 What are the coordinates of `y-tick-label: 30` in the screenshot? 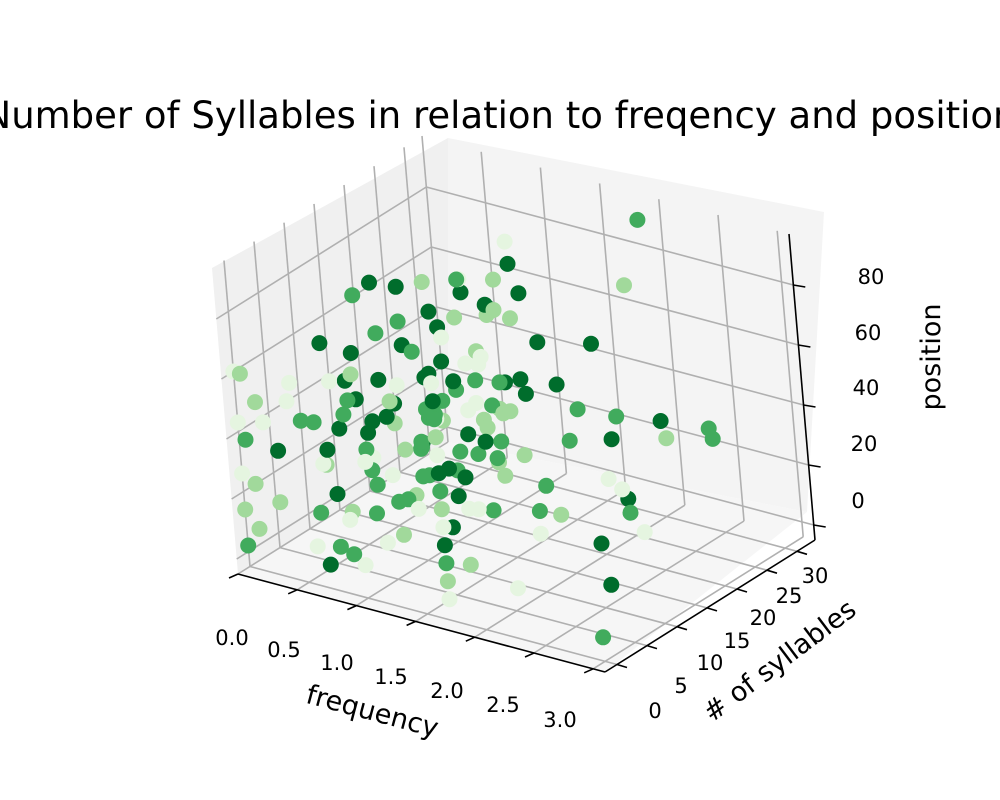 It's located at (815, 576).